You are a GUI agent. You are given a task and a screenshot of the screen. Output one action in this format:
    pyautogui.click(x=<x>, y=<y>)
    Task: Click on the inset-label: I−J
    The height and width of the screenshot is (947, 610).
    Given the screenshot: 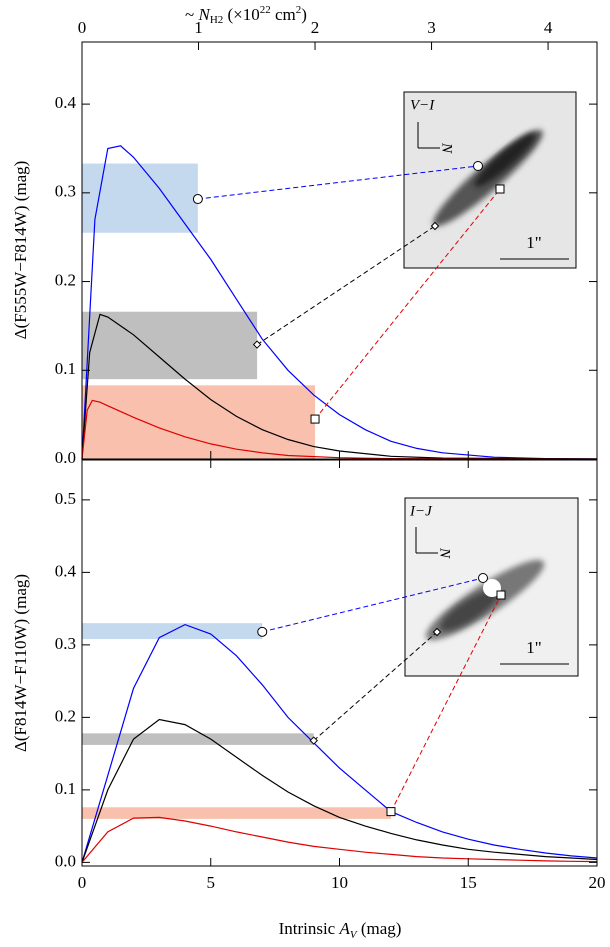 What is the action you would take?
    pyautogui.click(x=421, y=511)
    